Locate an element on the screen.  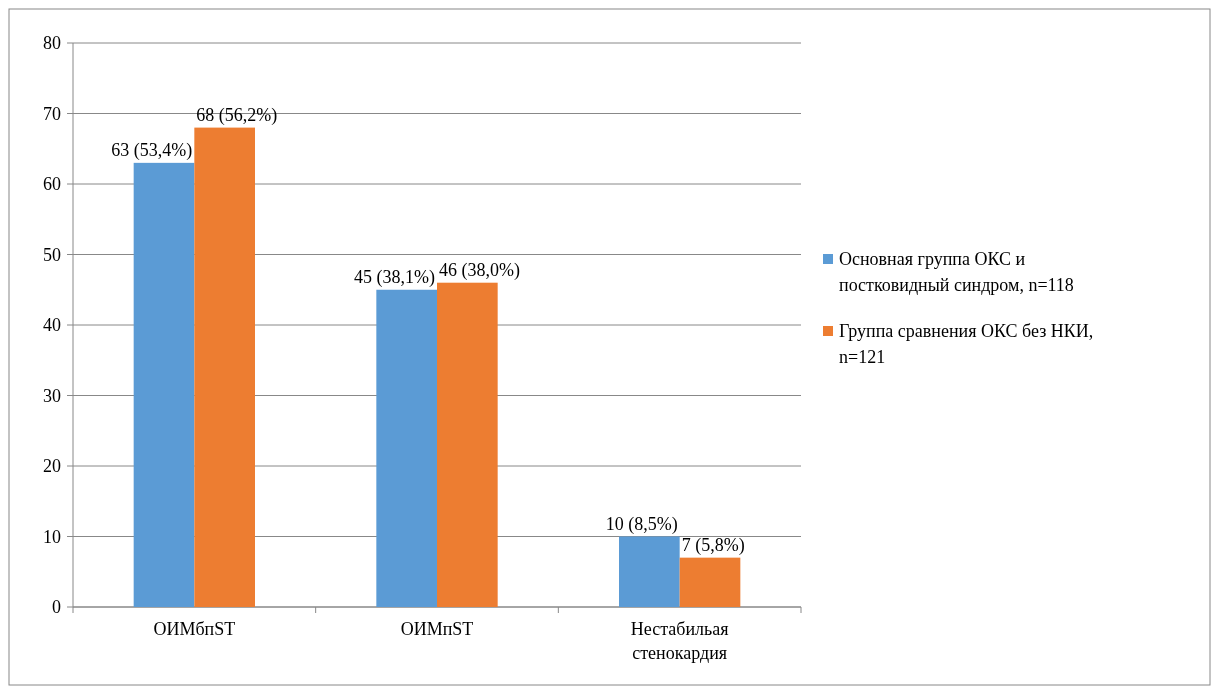
data-label: 63 (53,4%) is located at coordinates (152, 150).